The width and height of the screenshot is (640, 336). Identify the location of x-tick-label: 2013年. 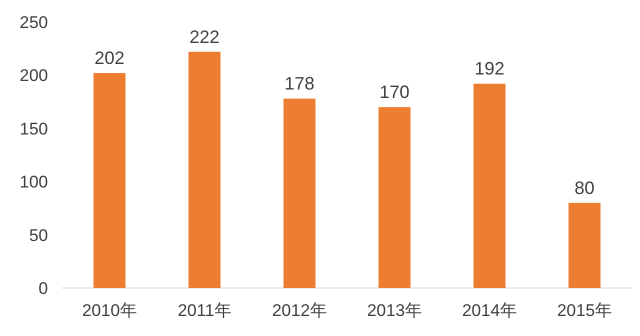
(394, 310).